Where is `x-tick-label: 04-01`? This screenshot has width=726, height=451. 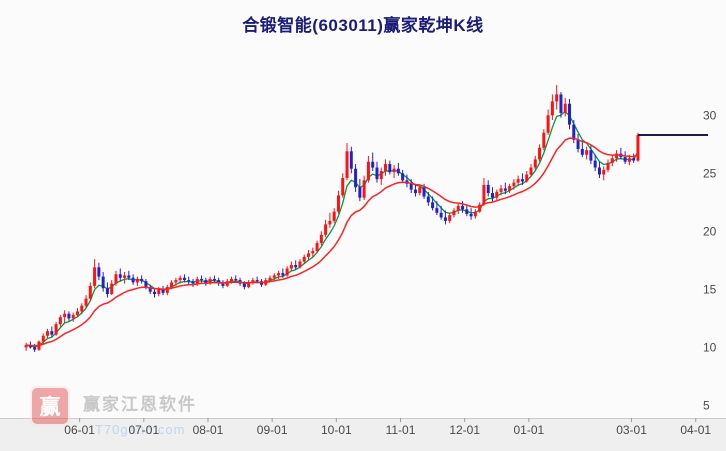 x-tick-label: 04-01 is located at coordinates (695, 430).